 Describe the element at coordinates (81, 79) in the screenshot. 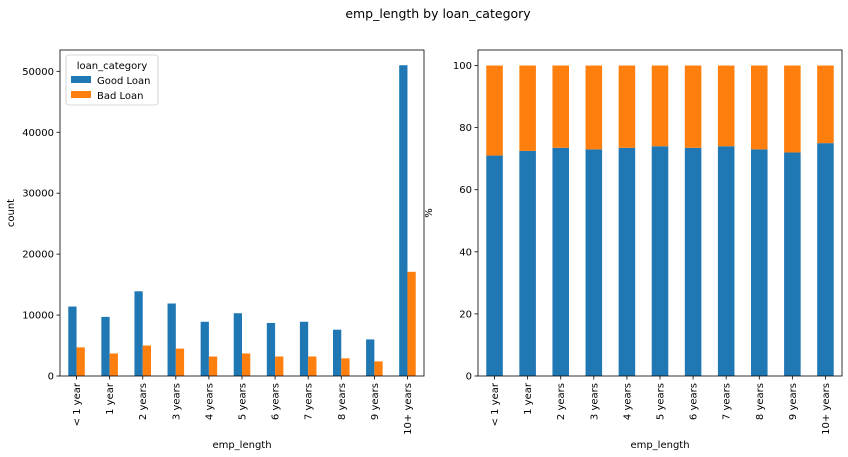

I see `legend-swatch-good` at that location.